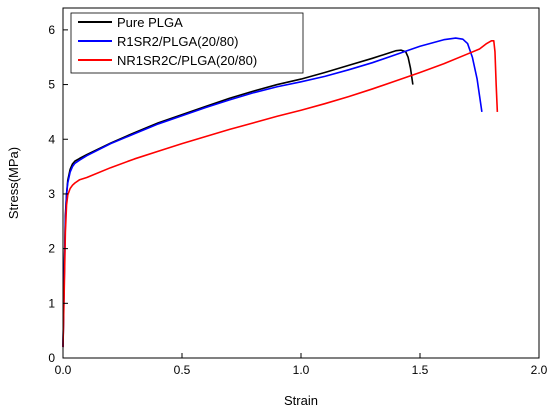 This screenshot has height=416, width=550. Describe the element at coordinates (51, 249) in the screenshot. I see `y-tick-label: 2` at that location.